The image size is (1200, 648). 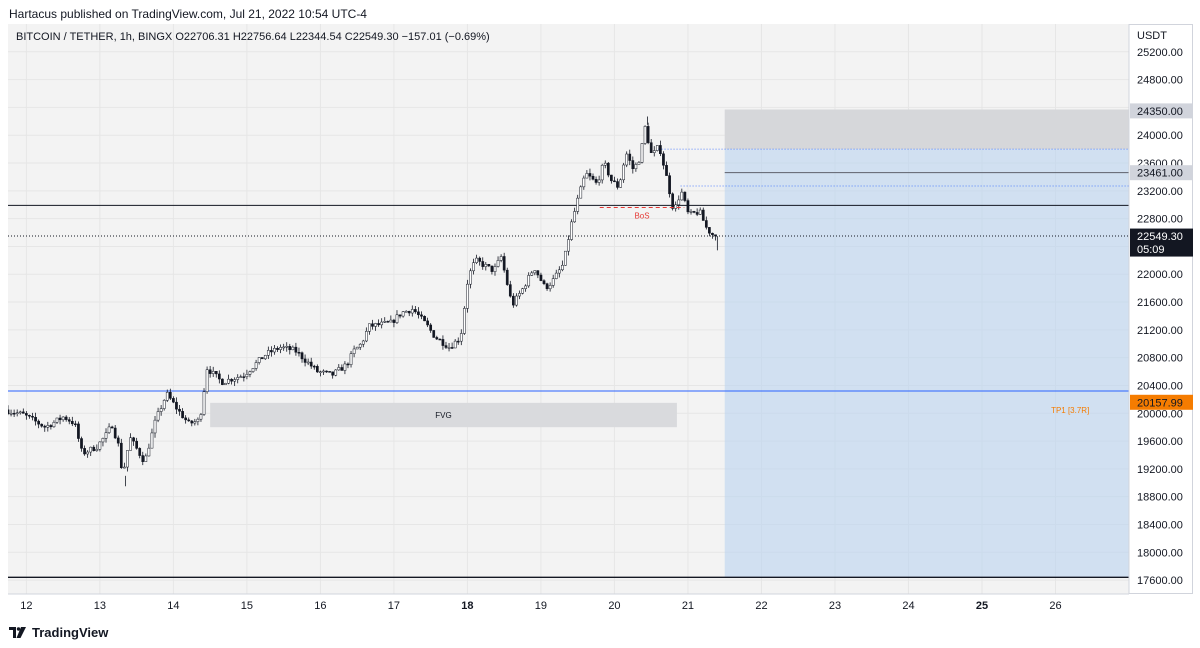 What do you see at coordinates (1160, 81) in the screenshot?
I see `y-tick-label: 24800.00` at bounding box center [1160, 81].